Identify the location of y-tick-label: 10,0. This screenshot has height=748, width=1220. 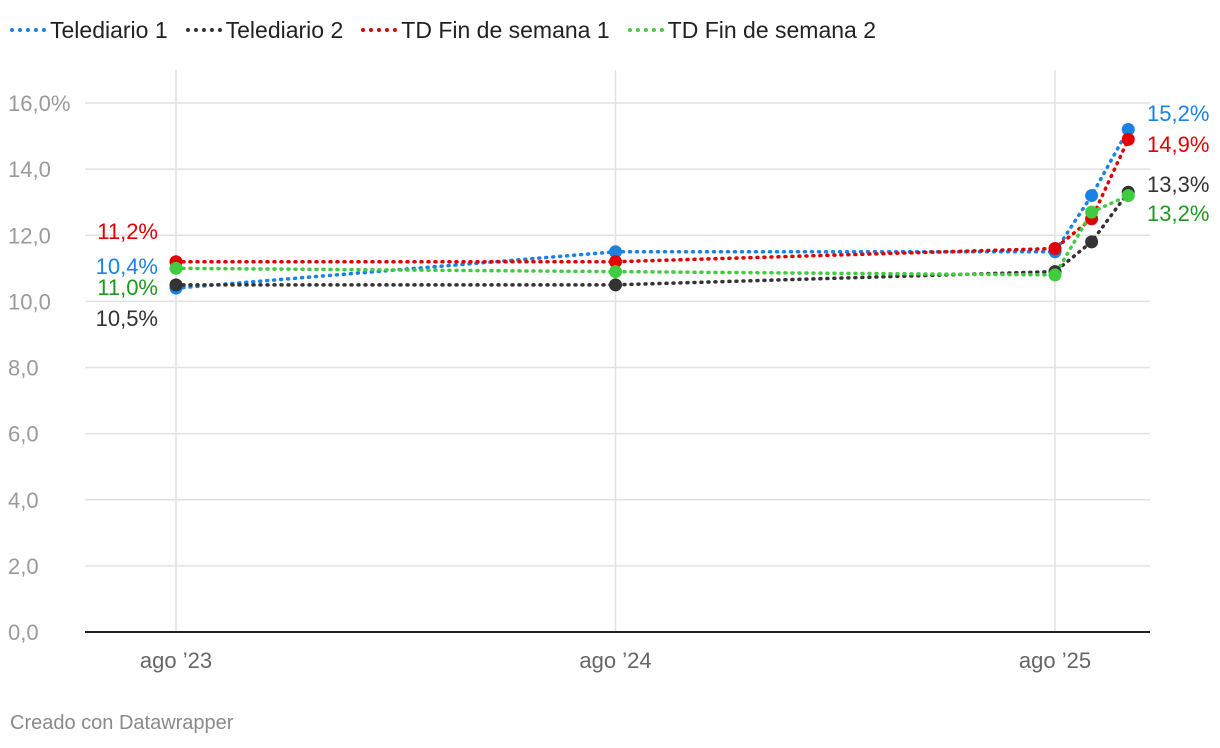
(29, 301).